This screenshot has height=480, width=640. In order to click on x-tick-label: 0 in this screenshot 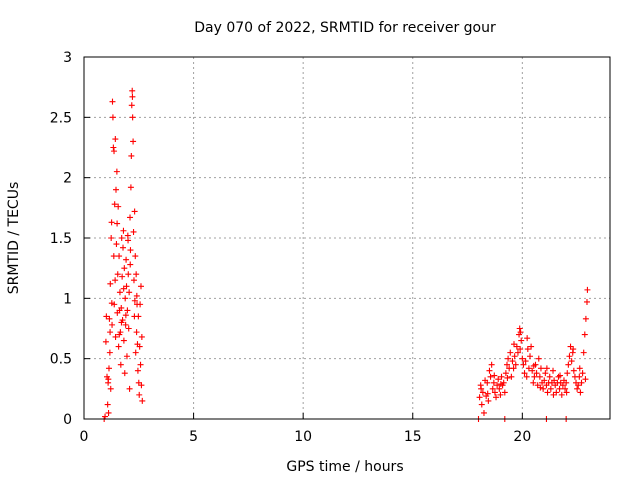, I will do `click(84, 437)`.